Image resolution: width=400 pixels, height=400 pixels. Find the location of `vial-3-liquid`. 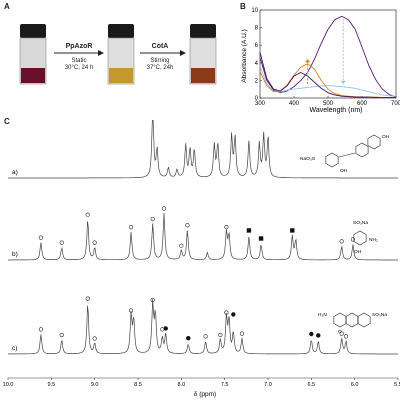

vial-3-liquid is located at coordinates (203, 75).